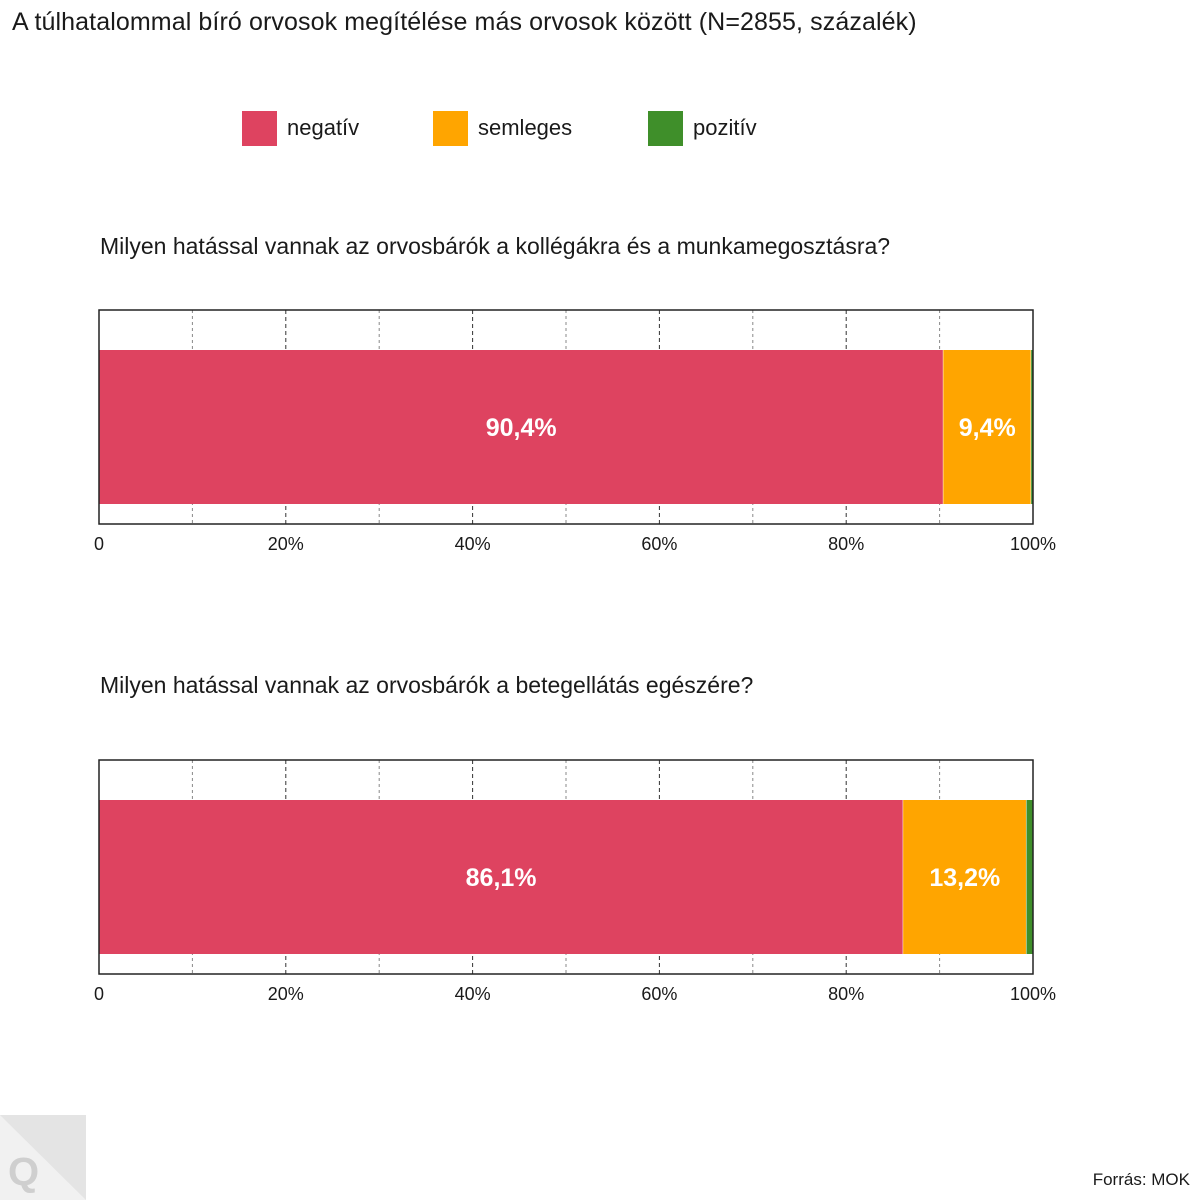  I want to click on legend-item-pozitiv: pozitív, so click(702, 128).